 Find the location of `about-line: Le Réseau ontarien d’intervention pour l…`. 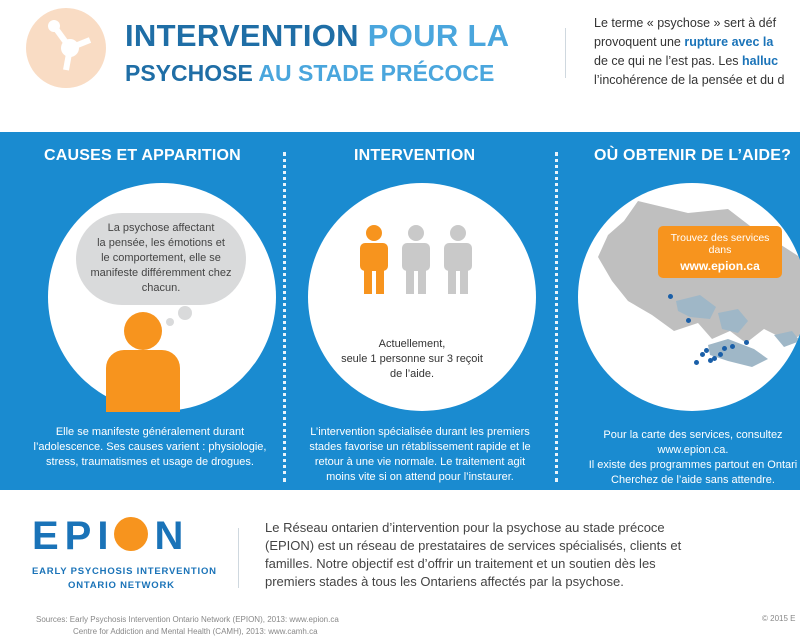

about-line: Le Réseau ontarien d’intervention pour l… is located at coordinates (465, 527).